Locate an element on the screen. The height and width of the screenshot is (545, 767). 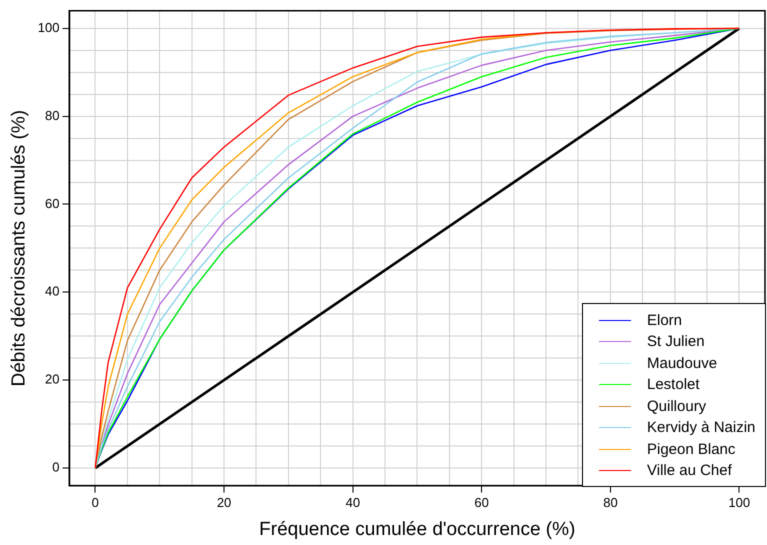
legend-label: Elorn is located at coordinates (664, 320).